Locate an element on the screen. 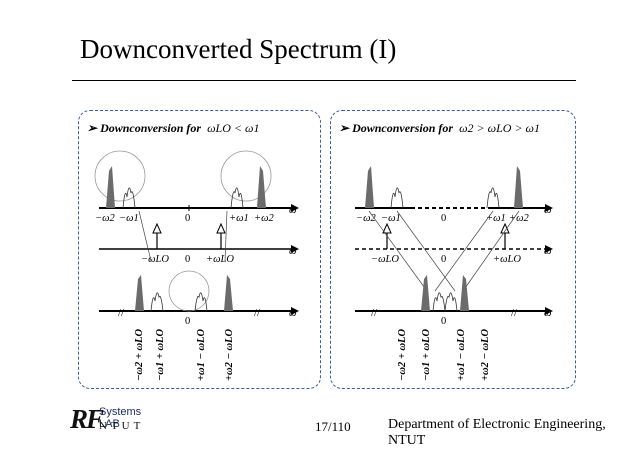  rf-systems-lab-logo: RF Systems LAB NTUT is located at coordinates (115, 420).